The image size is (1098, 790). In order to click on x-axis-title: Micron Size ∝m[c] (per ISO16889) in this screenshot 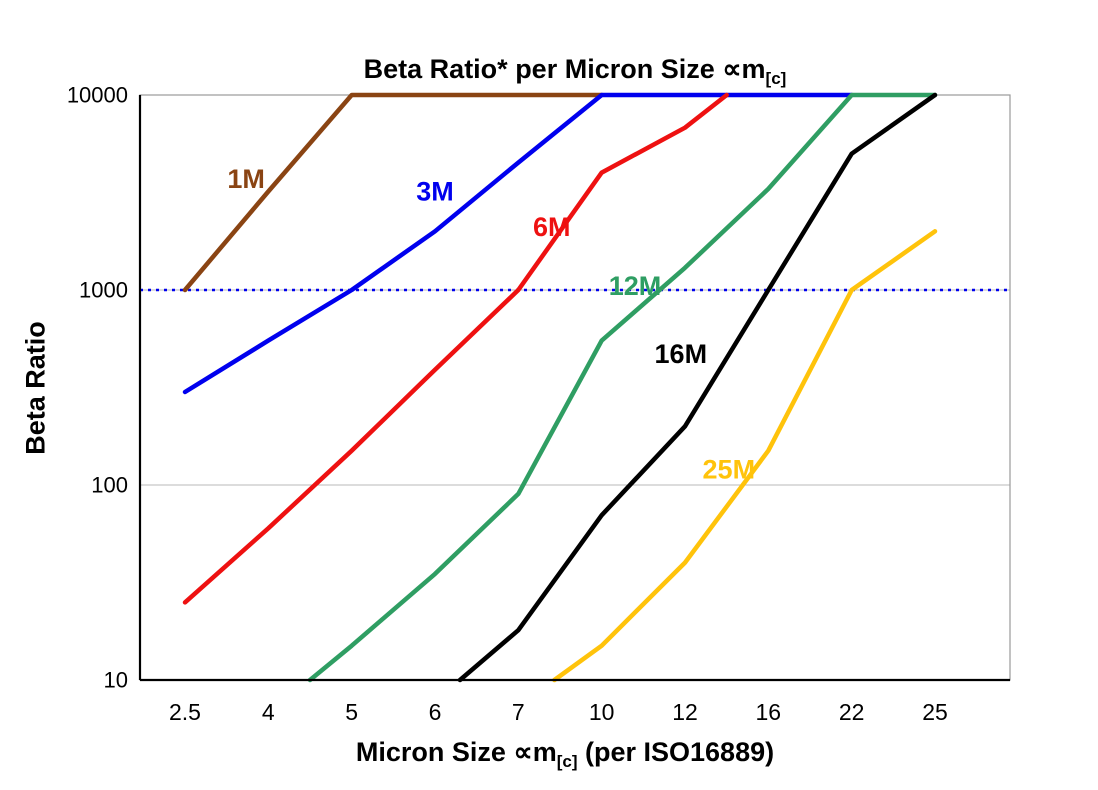, I will do `click(565, 754)`.